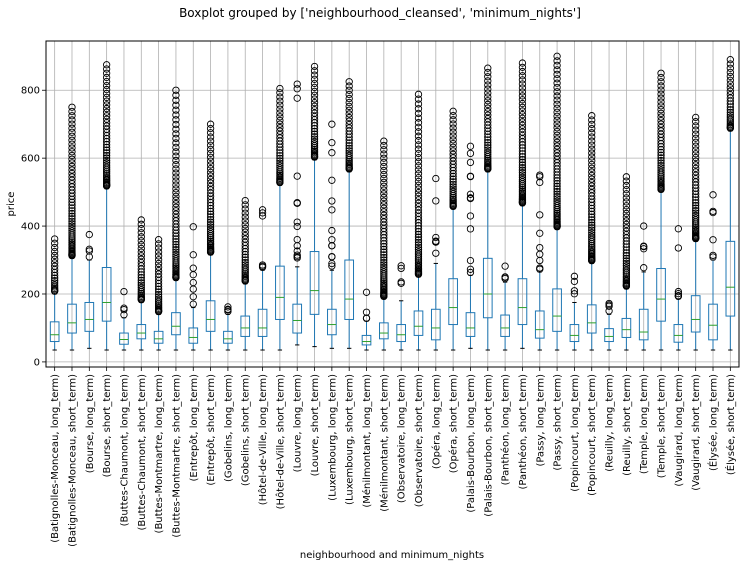 The height and width of the screenshot is (567, 745). I want to click on x-tick-label: (Vaugirard, long_term), so click(679, 430).